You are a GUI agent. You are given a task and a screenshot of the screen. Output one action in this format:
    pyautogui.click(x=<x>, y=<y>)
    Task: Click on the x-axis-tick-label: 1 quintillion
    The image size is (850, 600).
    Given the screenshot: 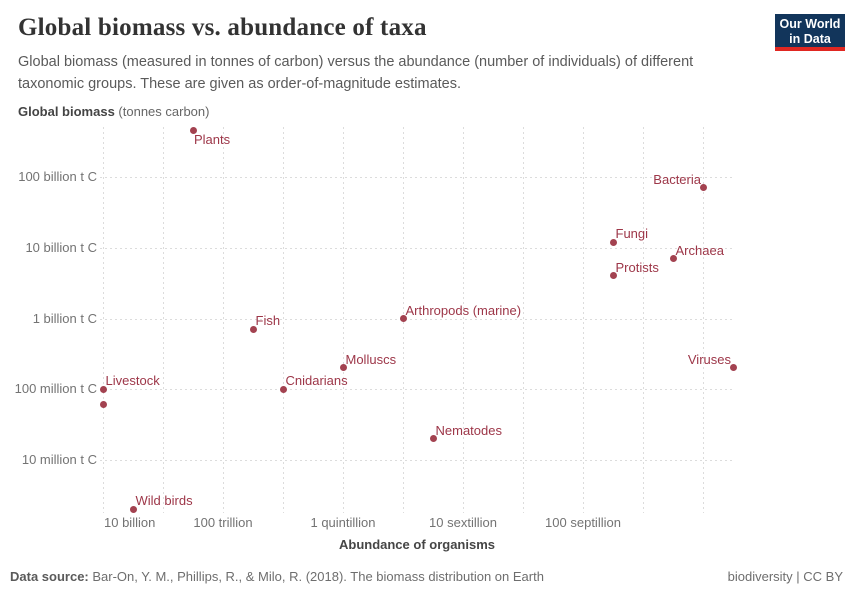 What is the action you would take?
    pyautogui.click(x=343, y=522)
    